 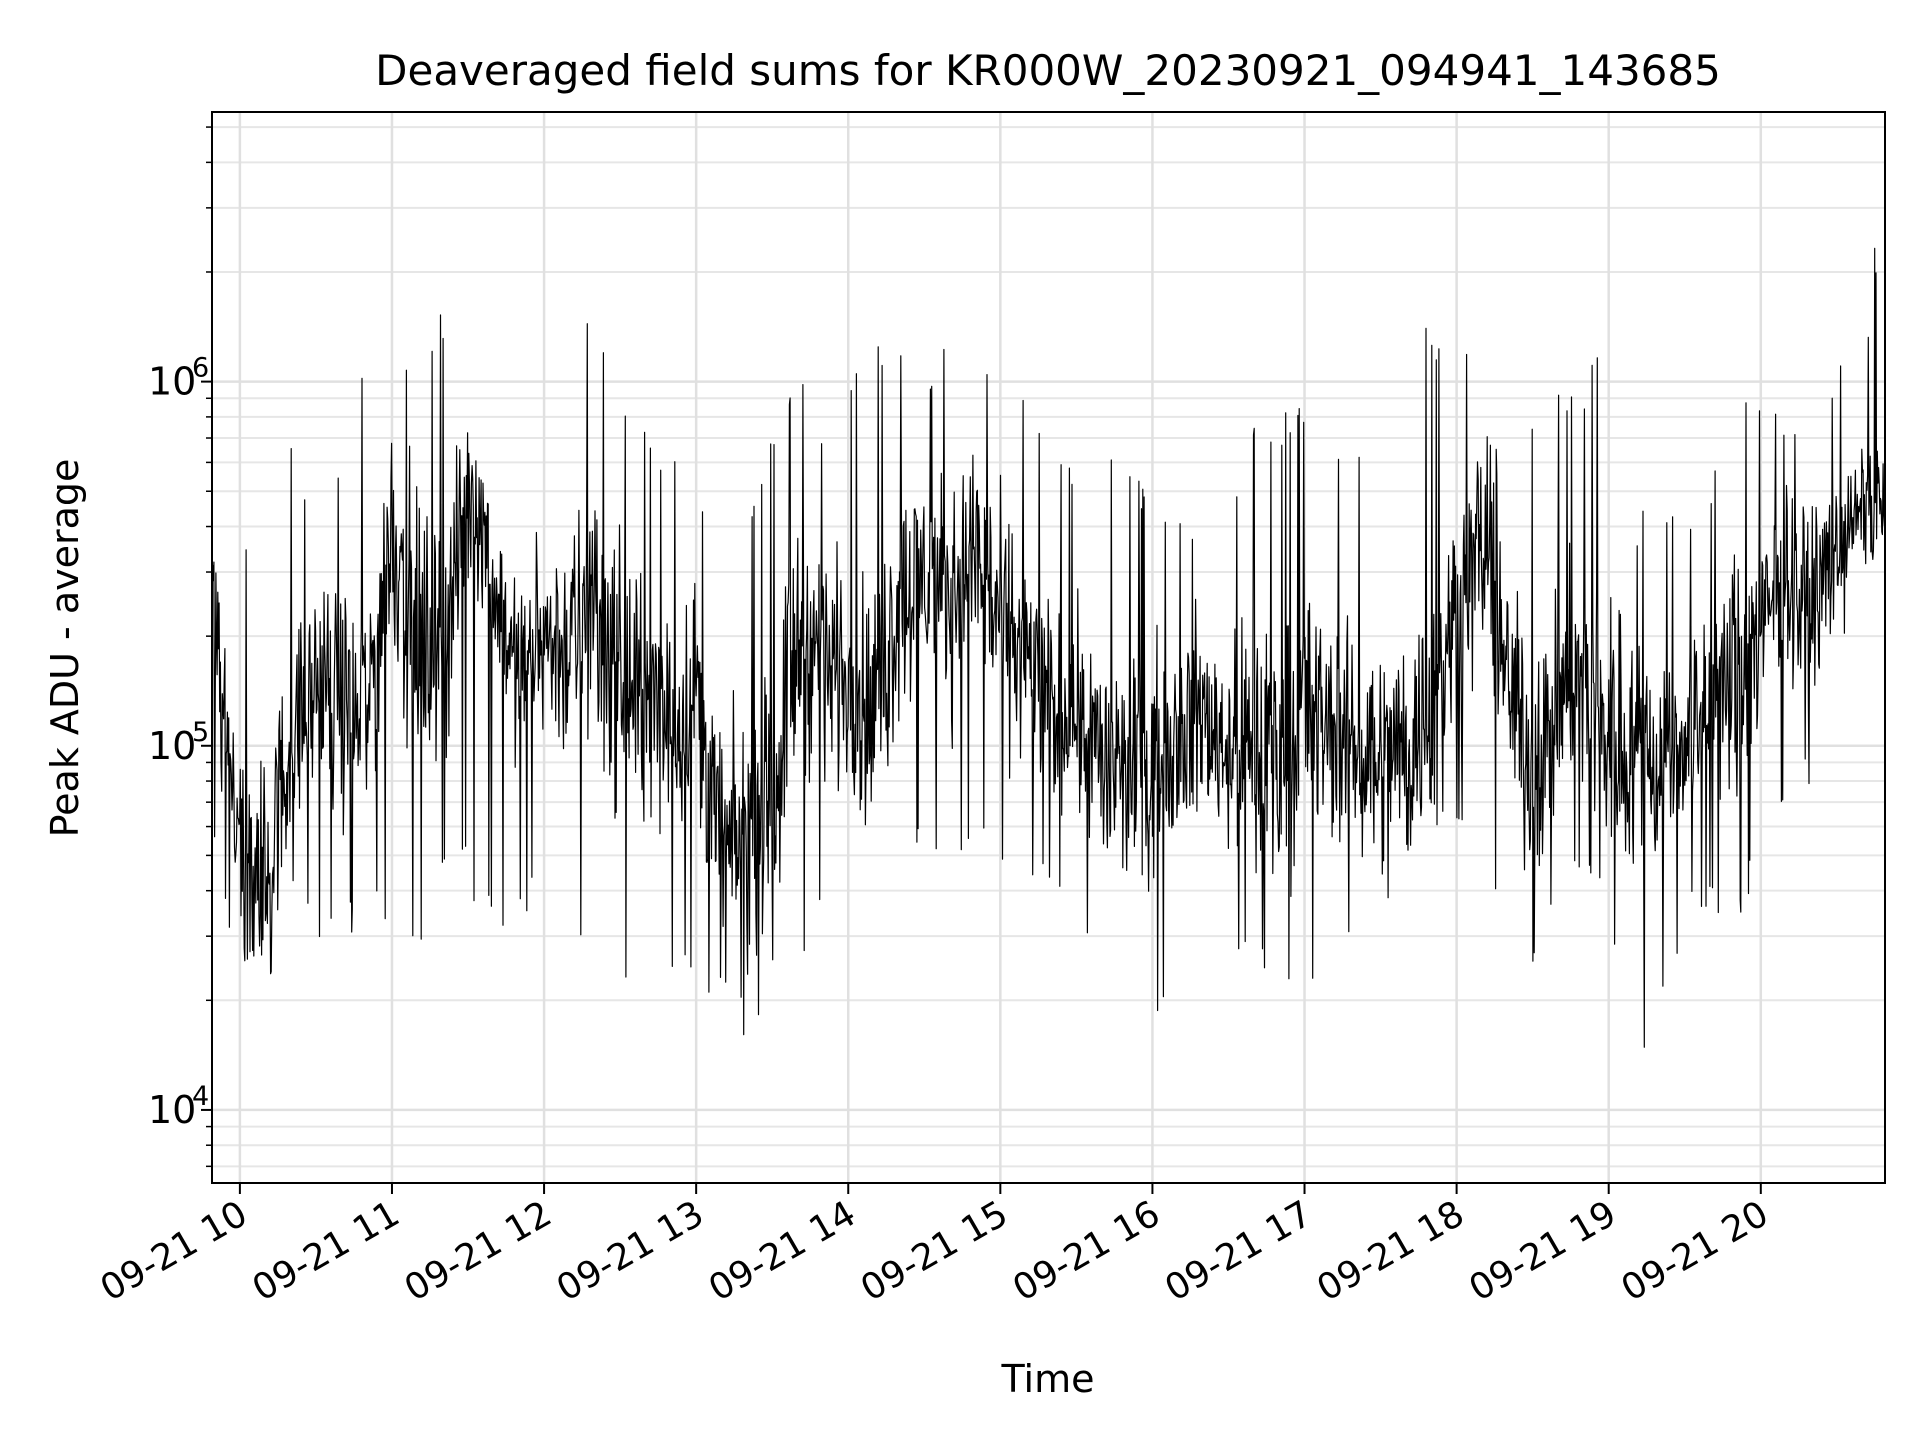 I want to click on y-tick-label-exponent: 4, so click(x=200, y=1096).